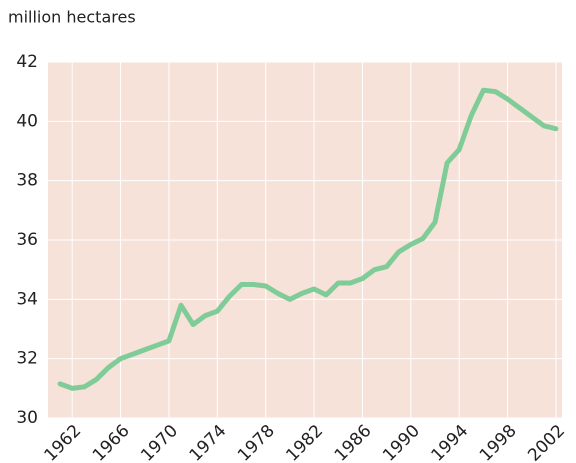 The width and height of the screenshot is (576, 463). Describe the element at coordinates (27, 299) in the screenshot. I see `y-tick-label: 34` at that location.